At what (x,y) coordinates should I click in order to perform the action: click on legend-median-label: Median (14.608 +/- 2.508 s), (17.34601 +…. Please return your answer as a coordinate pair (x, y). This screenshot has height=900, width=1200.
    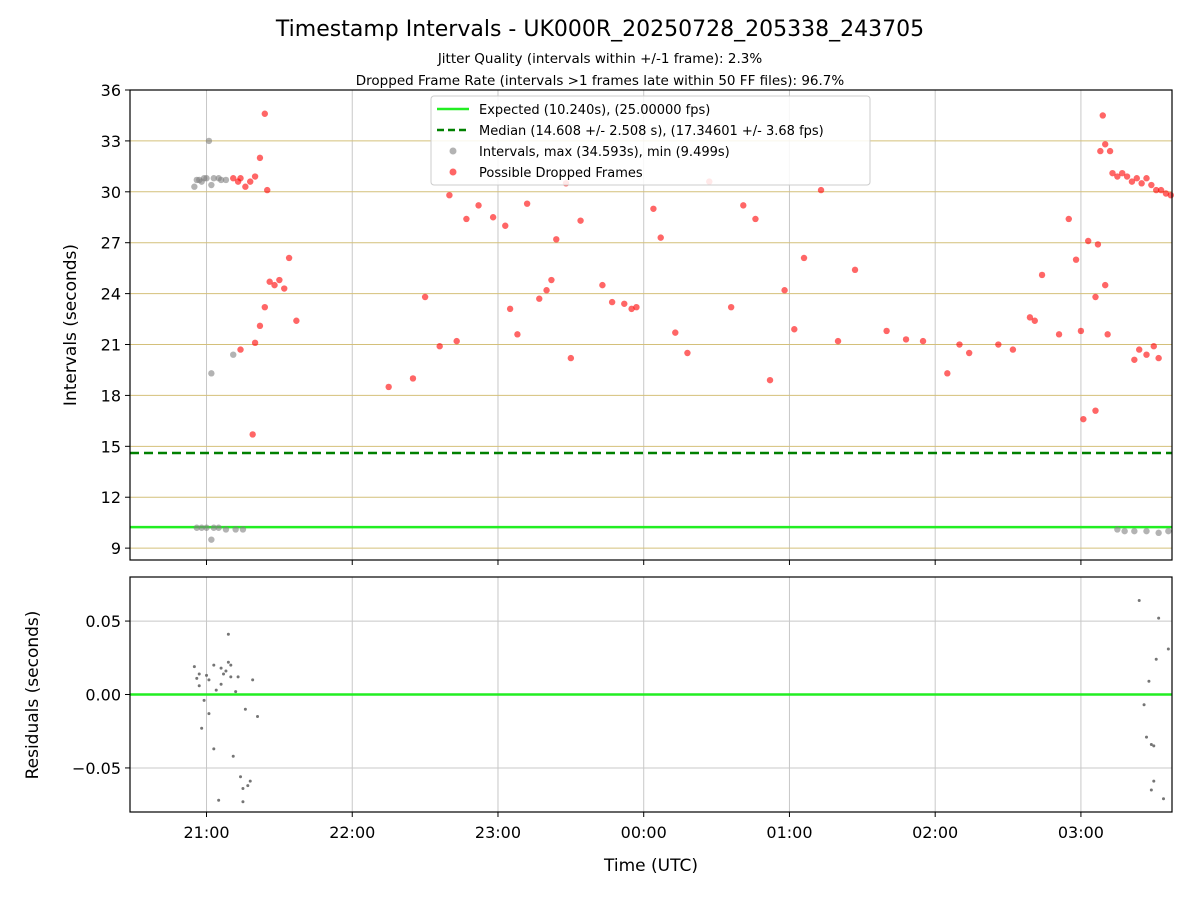
    Looking at the image, I should click on (651, 131).